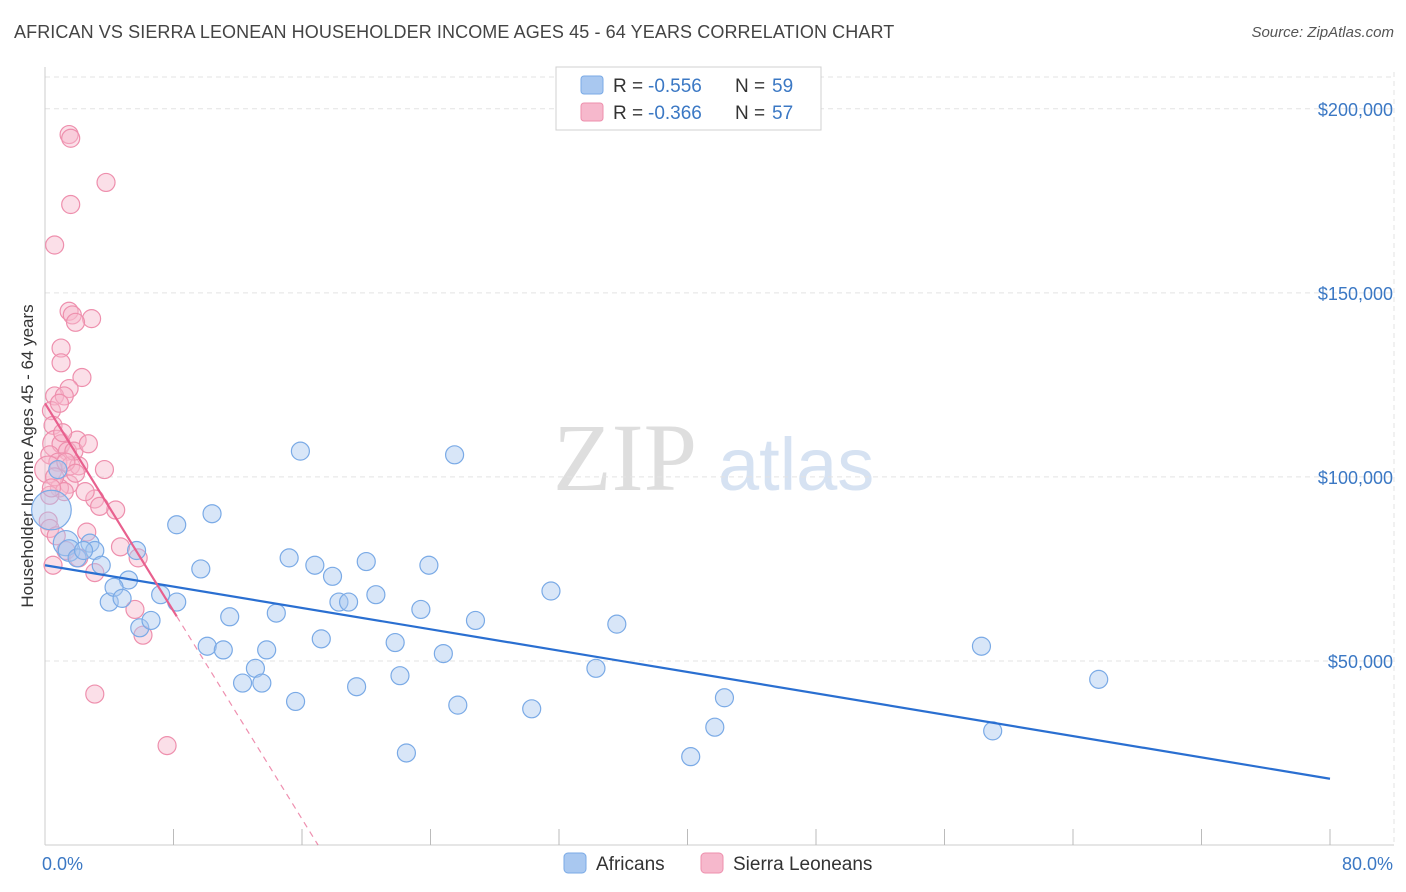  Describe the element at coordinates (1355, 478) in the screenshot. I see `y-tick-label-1: $100,000` at that location.